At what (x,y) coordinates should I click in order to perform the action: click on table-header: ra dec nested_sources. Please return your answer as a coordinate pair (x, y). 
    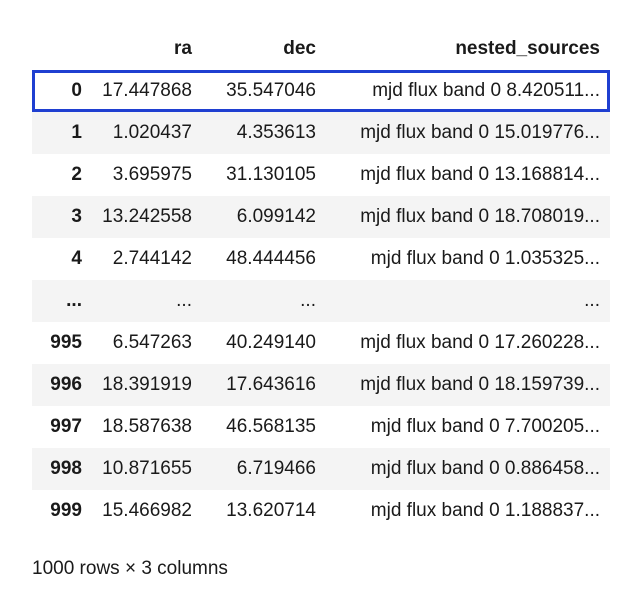
    Looking at the image, I should click on (321, 49).